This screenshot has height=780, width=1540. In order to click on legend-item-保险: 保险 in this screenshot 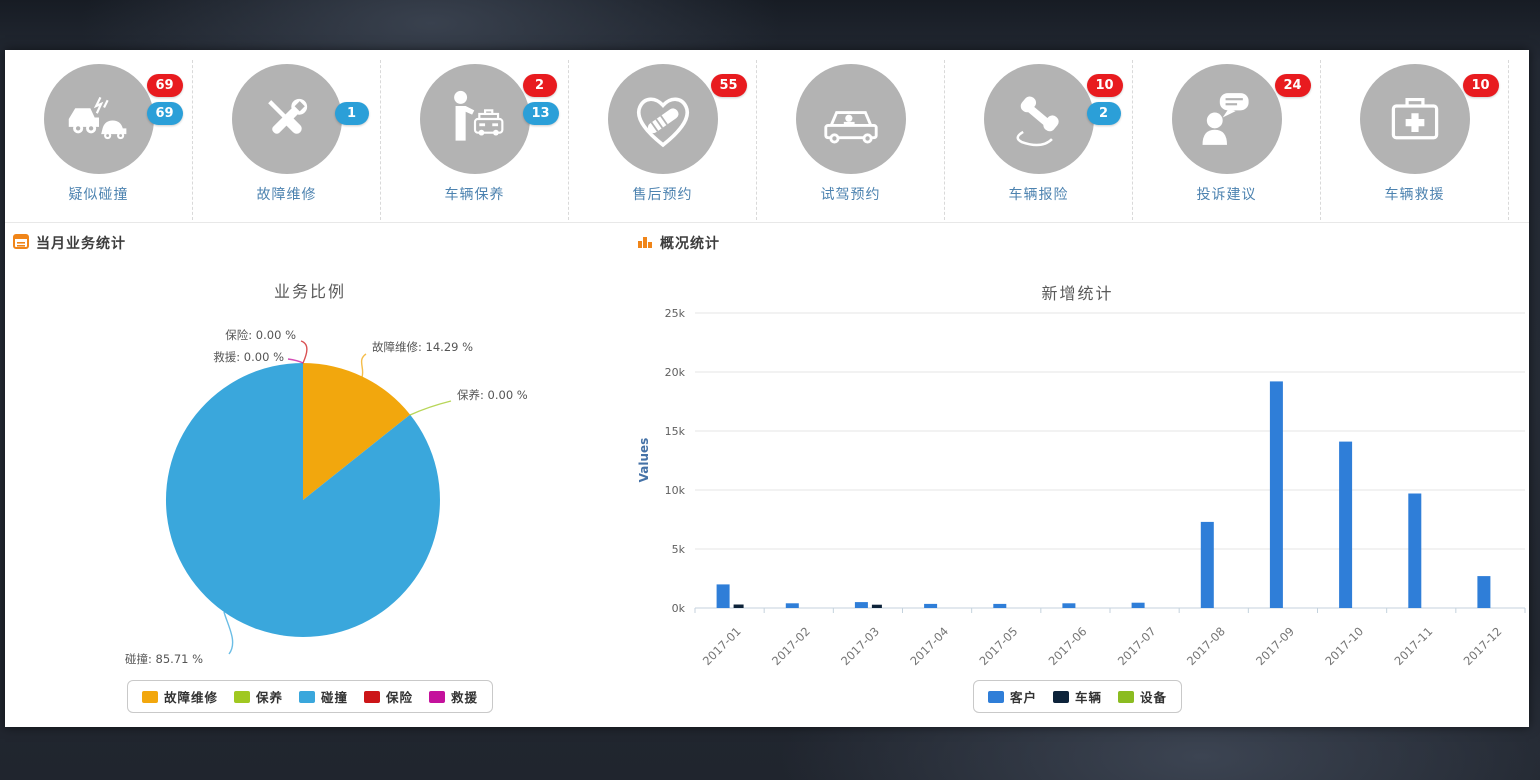, I will do `click(388, 696)`.